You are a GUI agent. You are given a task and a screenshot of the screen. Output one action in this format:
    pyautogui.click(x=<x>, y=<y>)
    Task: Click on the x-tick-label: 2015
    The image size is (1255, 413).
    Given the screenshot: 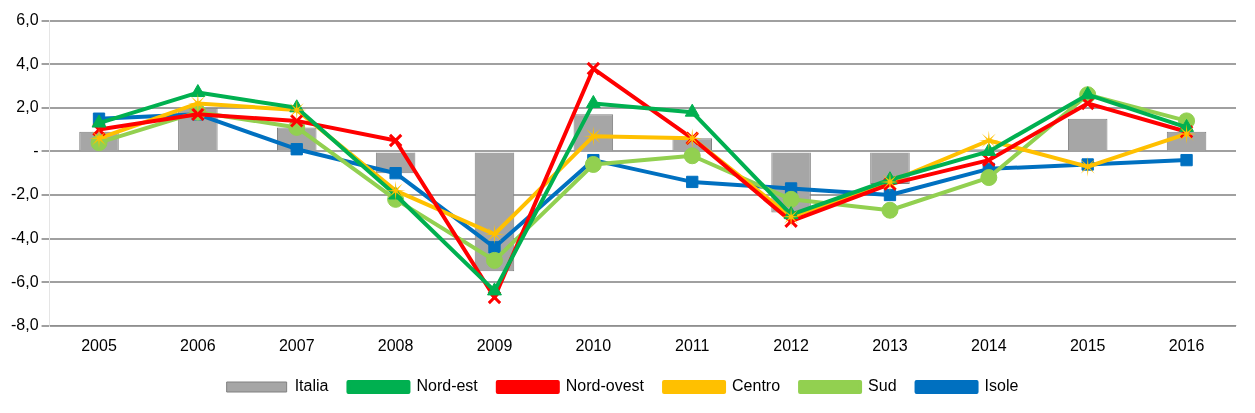 What is the action you would take?
    pyautogui.click(x=1087, y=345)
    